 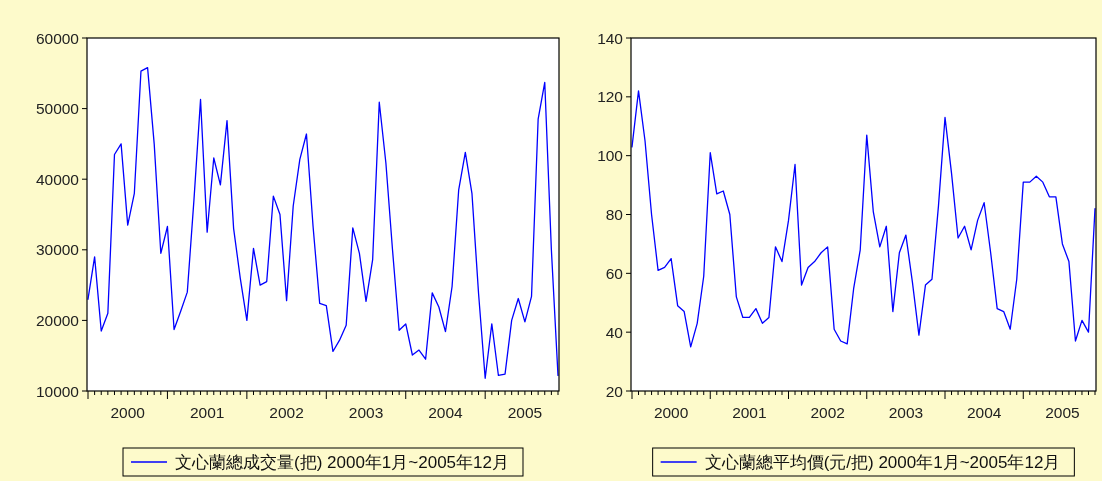 I want to click on y-tick-label: 40, so click(x=614, y=332).